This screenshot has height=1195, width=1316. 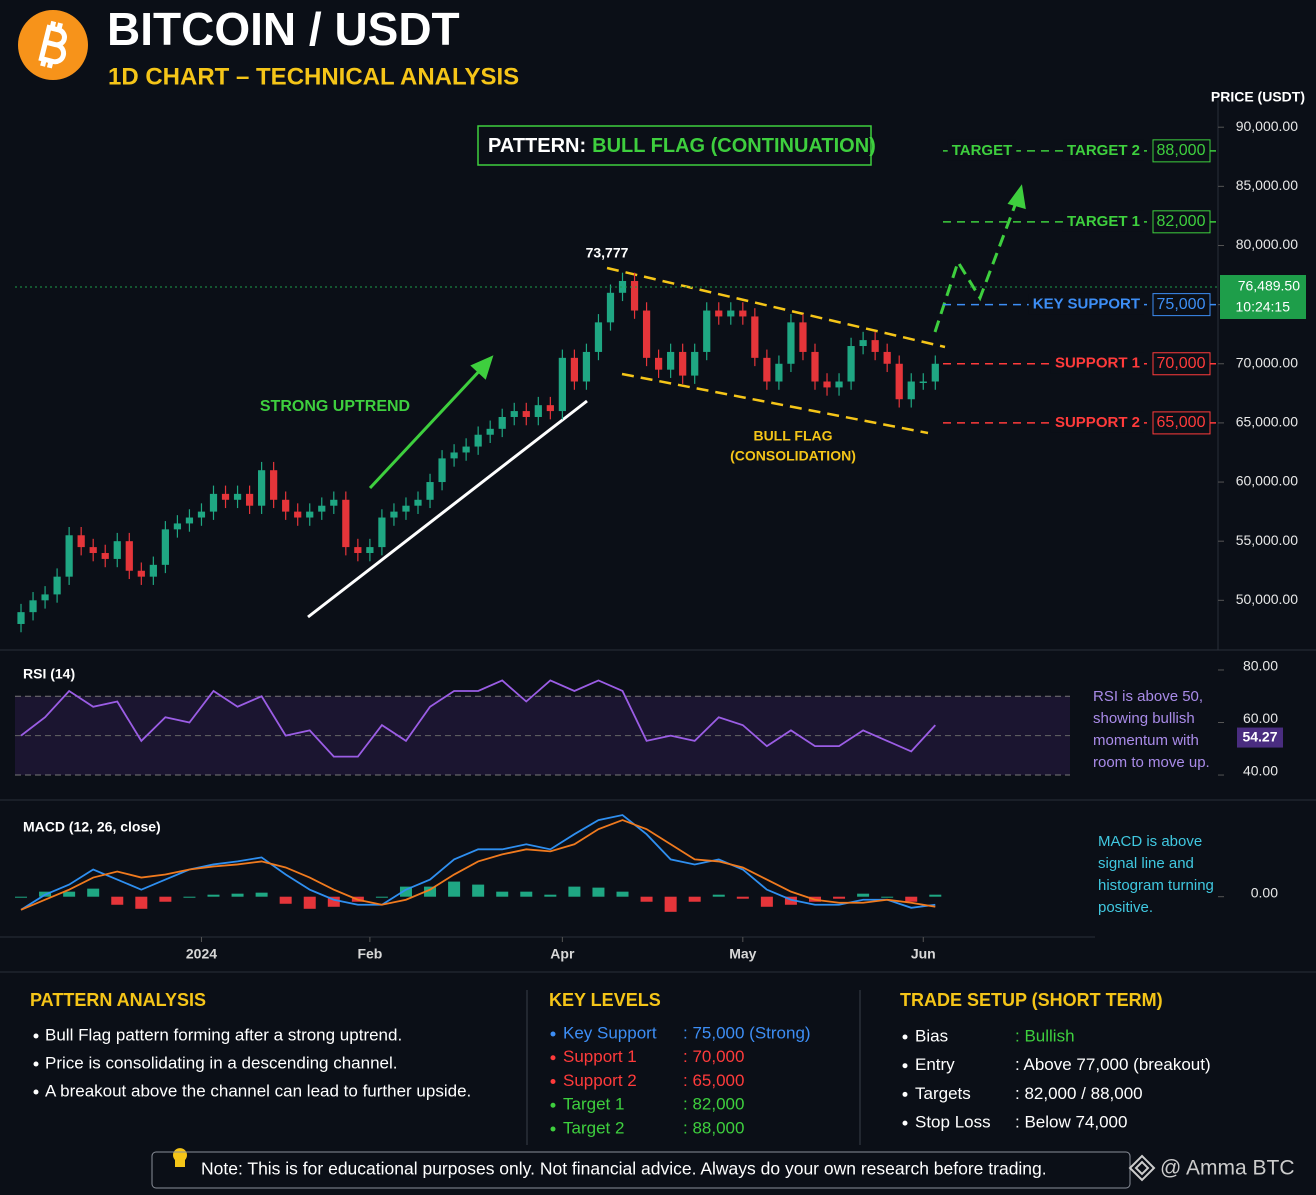 I want to click on x-tick-label: Feb, so click(x=369, y=954).